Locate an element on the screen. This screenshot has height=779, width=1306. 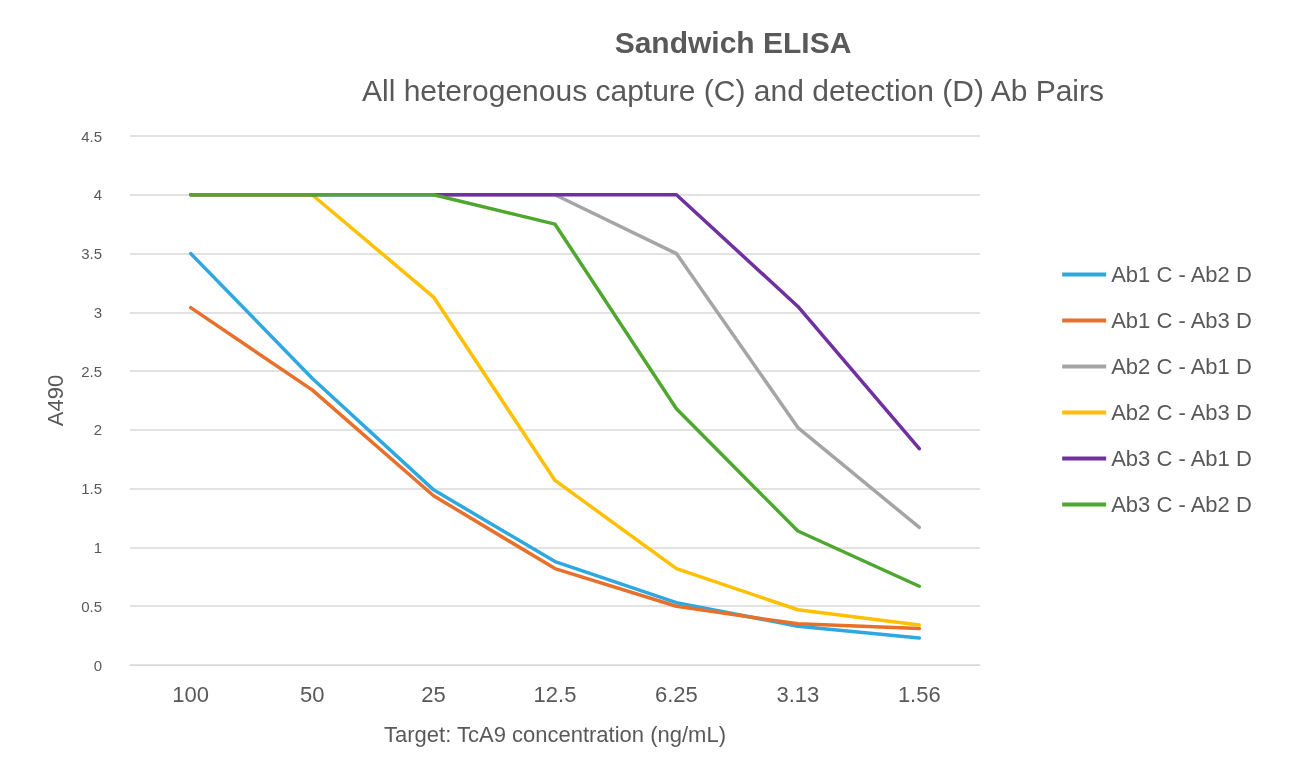
y-tick-label: 1 is located at coordinates (97, 547).